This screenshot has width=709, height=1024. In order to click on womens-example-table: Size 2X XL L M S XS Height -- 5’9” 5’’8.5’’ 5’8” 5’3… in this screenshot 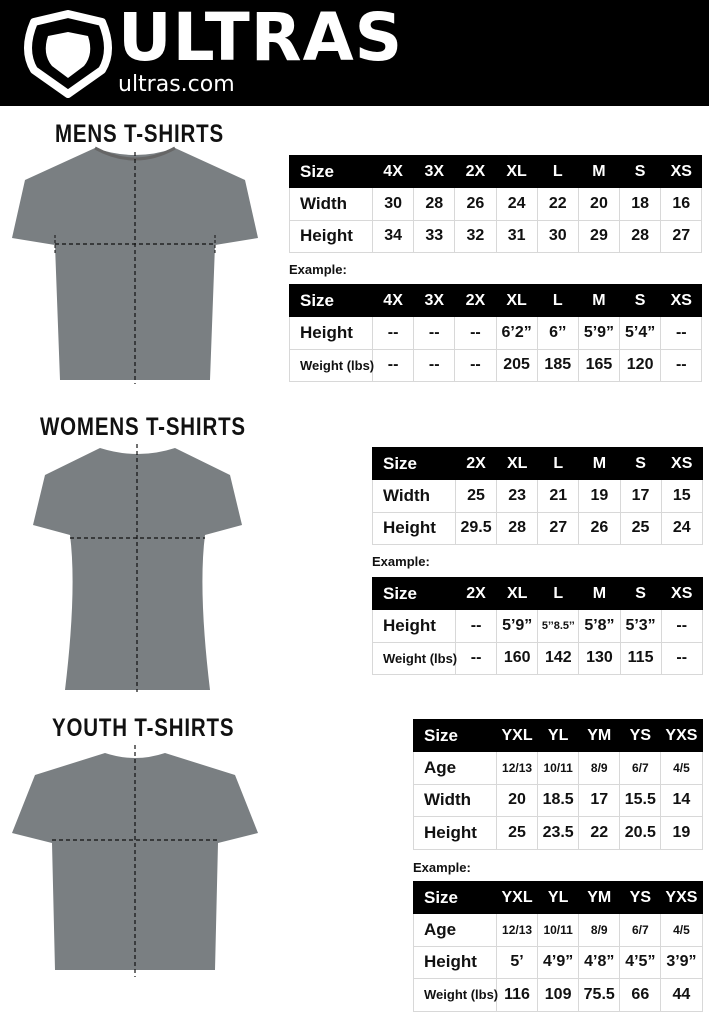, I will do `click(537, 626)`.